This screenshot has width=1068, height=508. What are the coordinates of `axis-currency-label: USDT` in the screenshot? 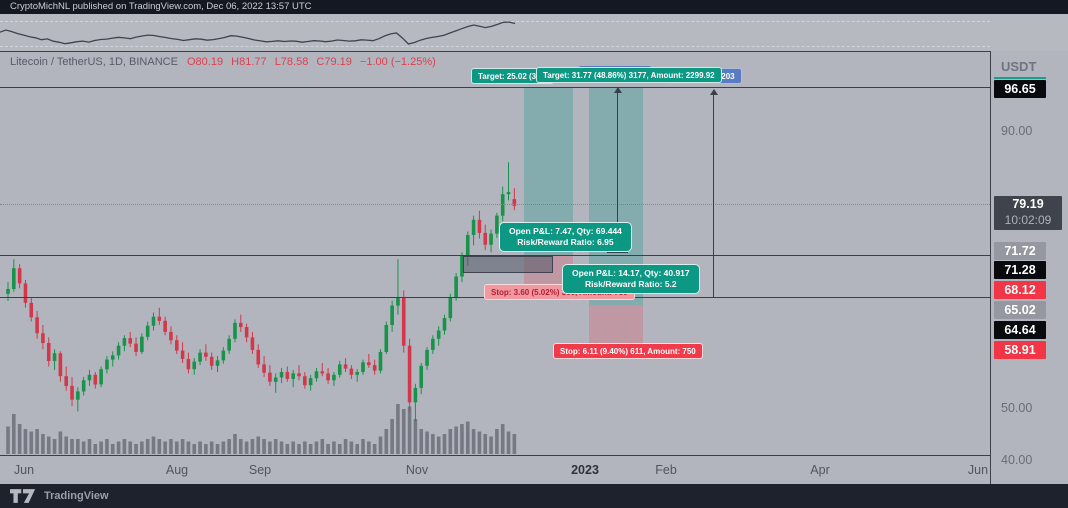 It's located at (1019, 66).